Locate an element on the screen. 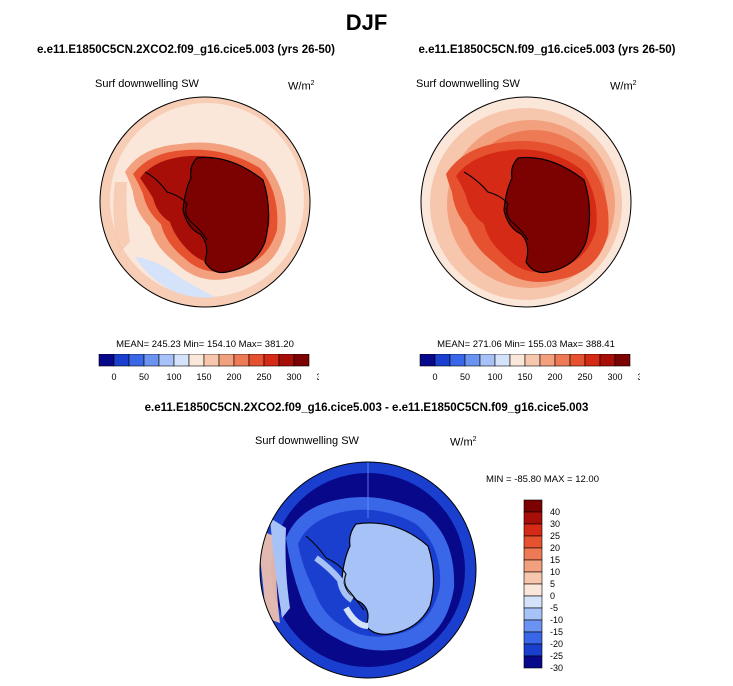 Image resolution: width=733 pixels, height=686 pixels. diff-colorbar-tick-label: -20 is located at coordinates (556, 644).